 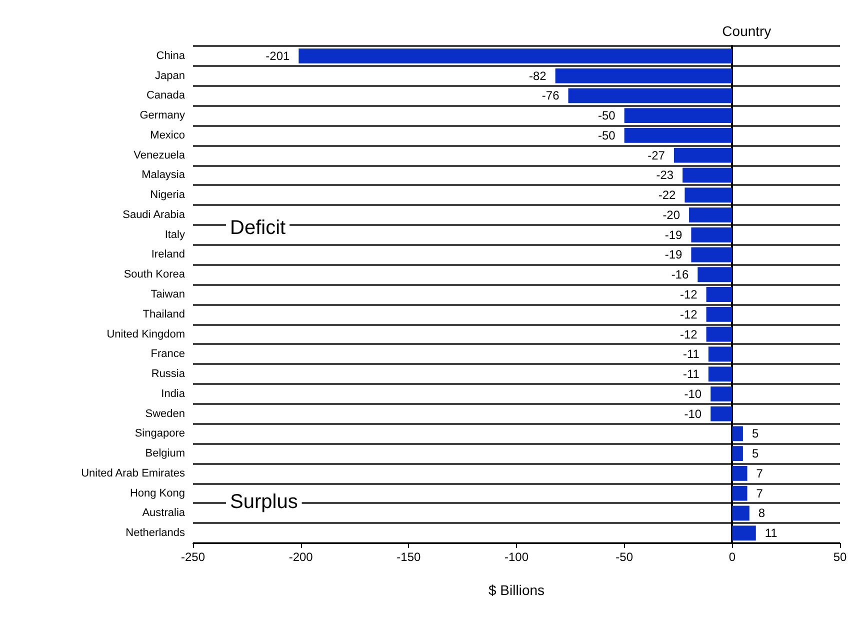 What do you see at coordinates (671, 215) in the screenshot?
I see `data-label: -20` at bounding box center [671, 215].